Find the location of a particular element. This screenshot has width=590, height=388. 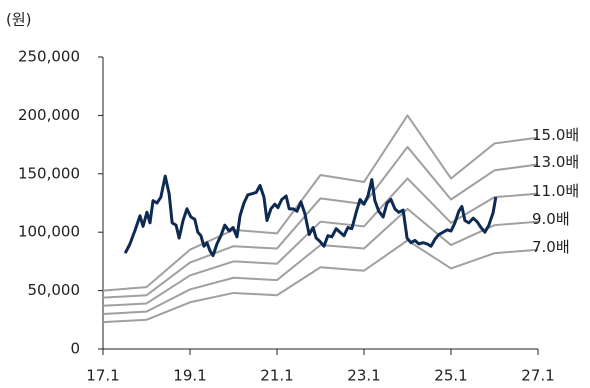

x-tick-label: 17.1 is located at coordinates (102, 376).